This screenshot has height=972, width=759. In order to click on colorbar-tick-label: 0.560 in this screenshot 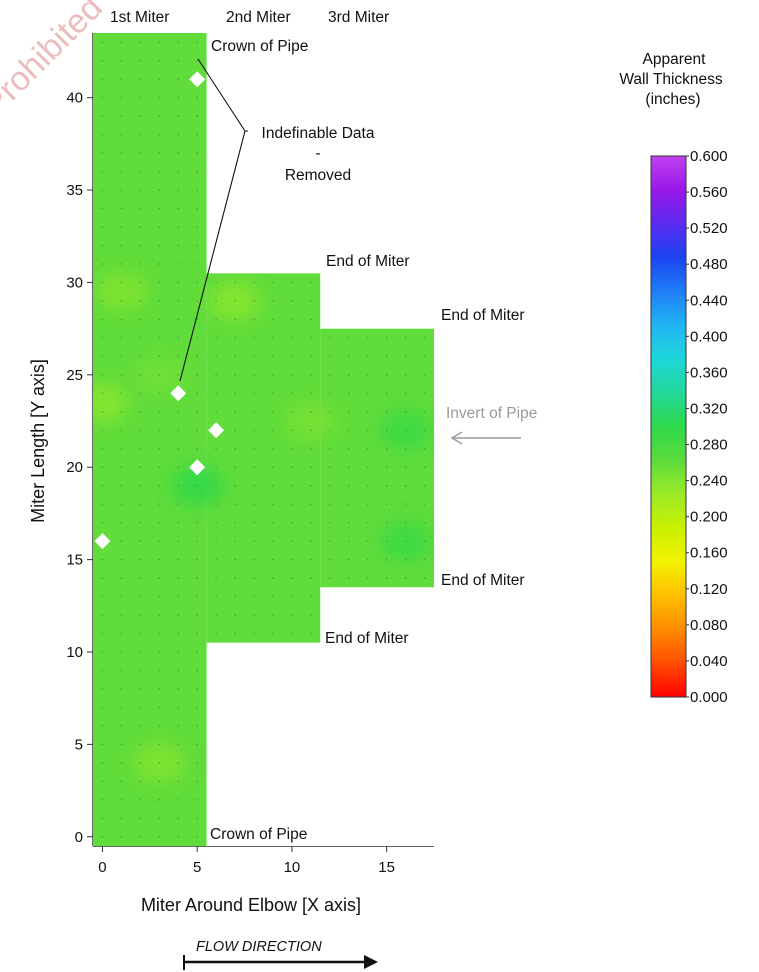, I will do `click(709, 192)`.